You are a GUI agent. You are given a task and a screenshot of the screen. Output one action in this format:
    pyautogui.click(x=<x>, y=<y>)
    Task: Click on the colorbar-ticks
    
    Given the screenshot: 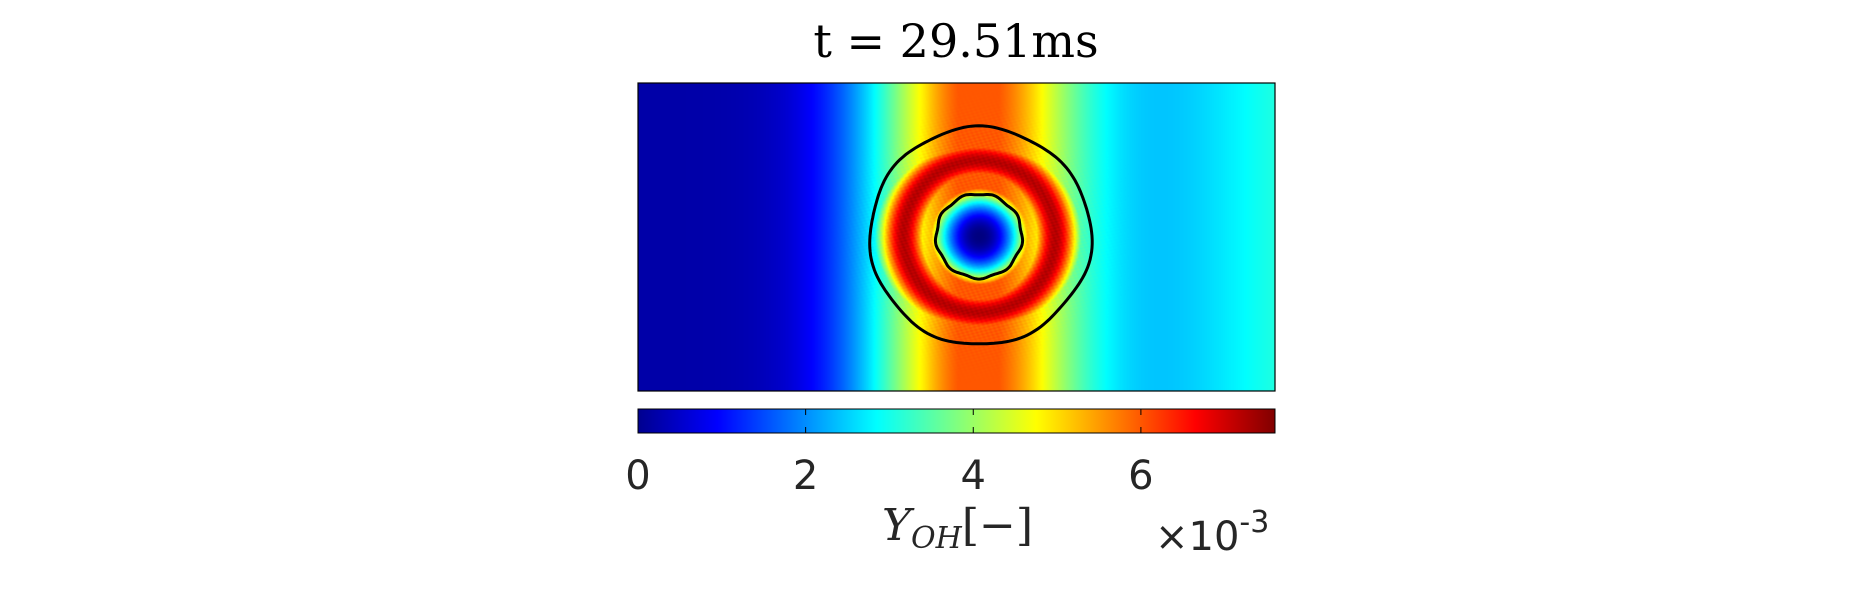 What is the action you would take?
    pyautogui.click(x=889, y=421)
    